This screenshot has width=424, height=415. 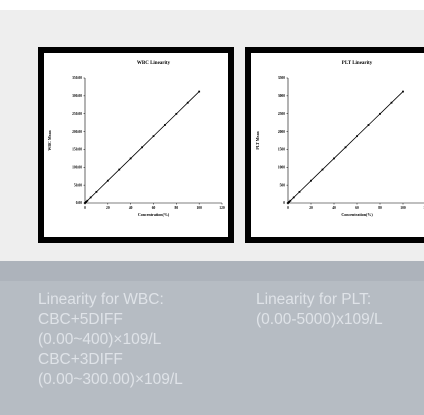 What do you see at coordinates (77, 132) in the screenshot?
I see `y-tick-label: 200.00` at bounding box center [77, 132].